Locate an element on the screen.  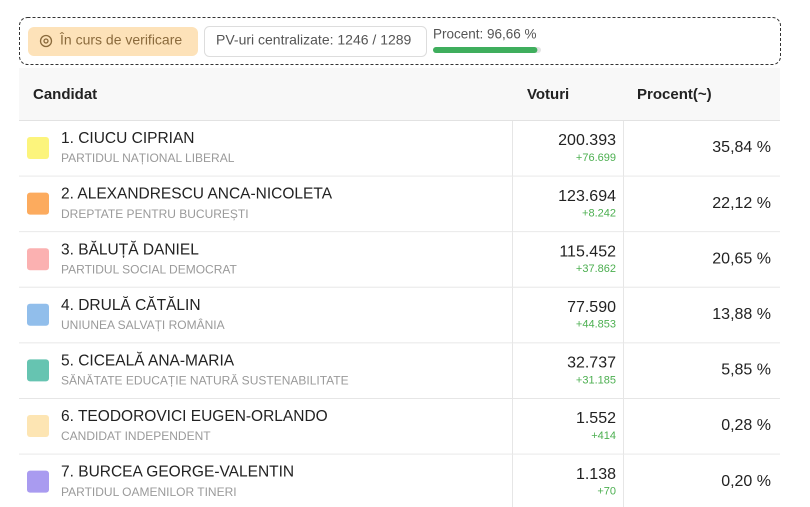
votes-delta: +8.242 is located at coordinates (599, 214).